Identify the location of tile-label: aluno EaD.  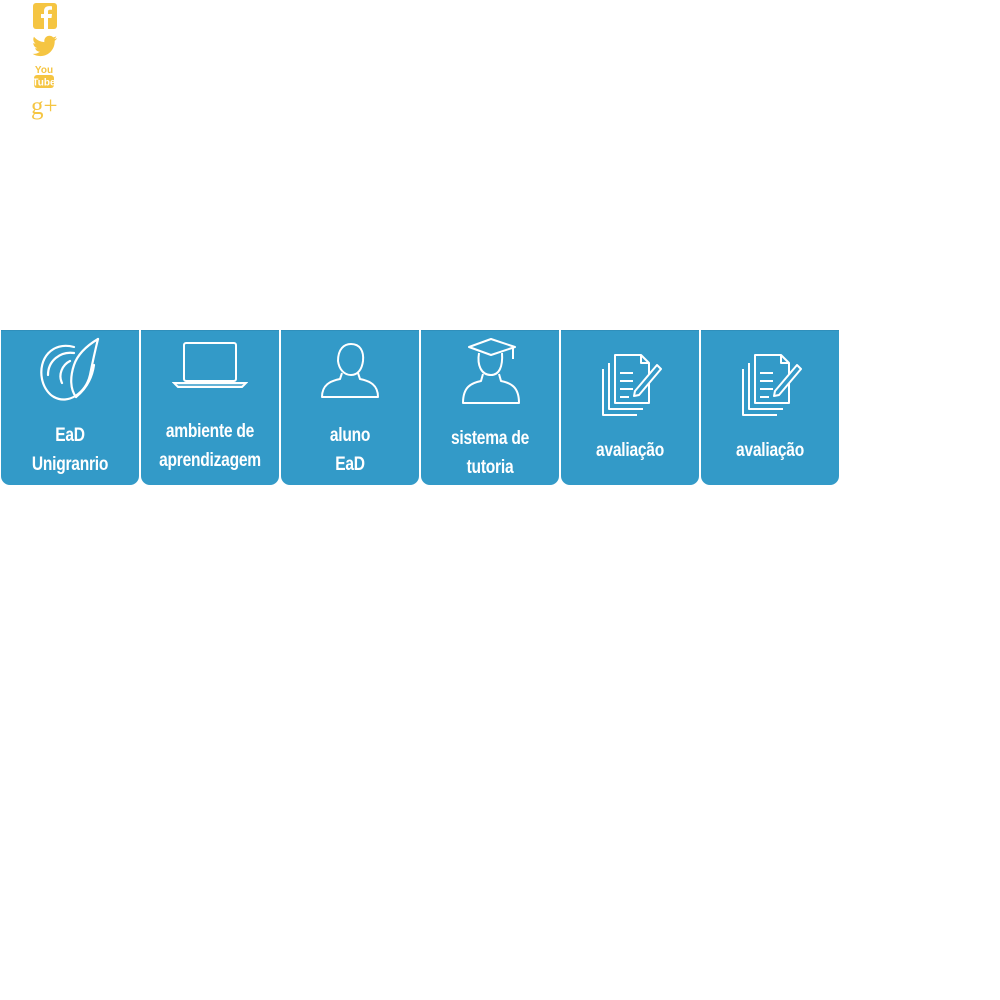
(349, 450).